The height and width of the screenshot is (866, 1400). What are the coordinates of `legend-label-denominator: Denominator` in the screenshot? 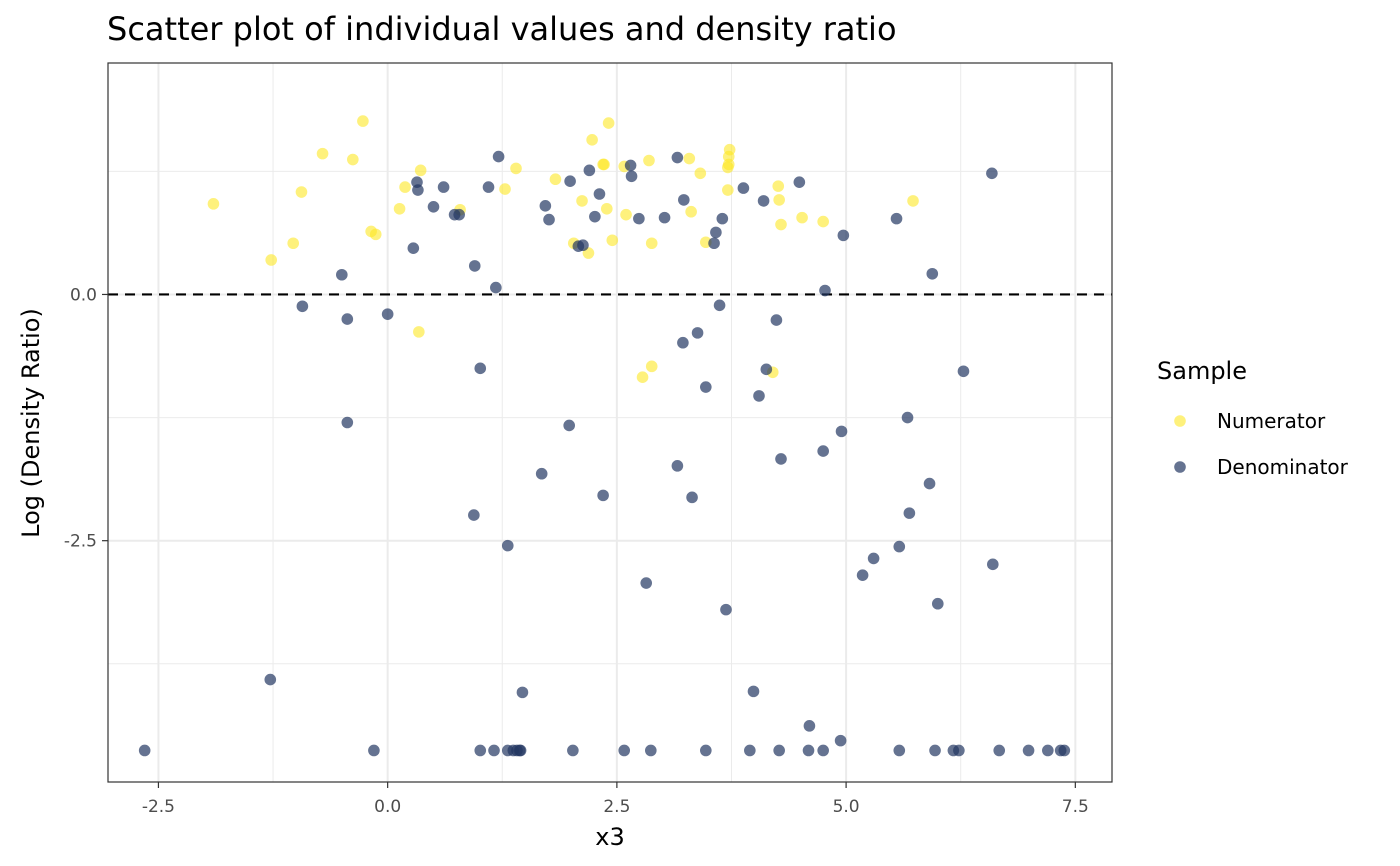 It's located at (1283, 467).